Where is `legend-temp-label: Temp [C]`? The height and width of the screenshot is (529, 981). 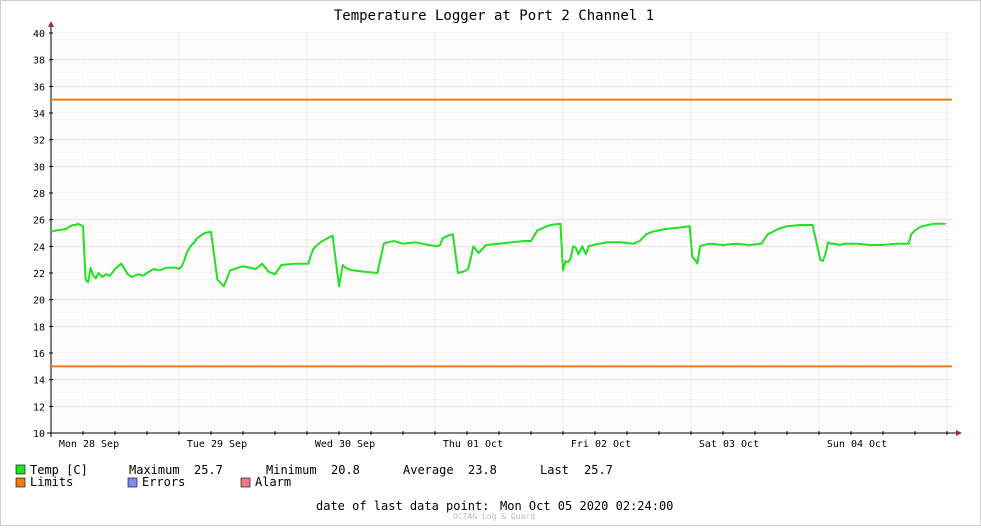 legend-temp-label: Temp [C] is located at coordinates (59, 470).